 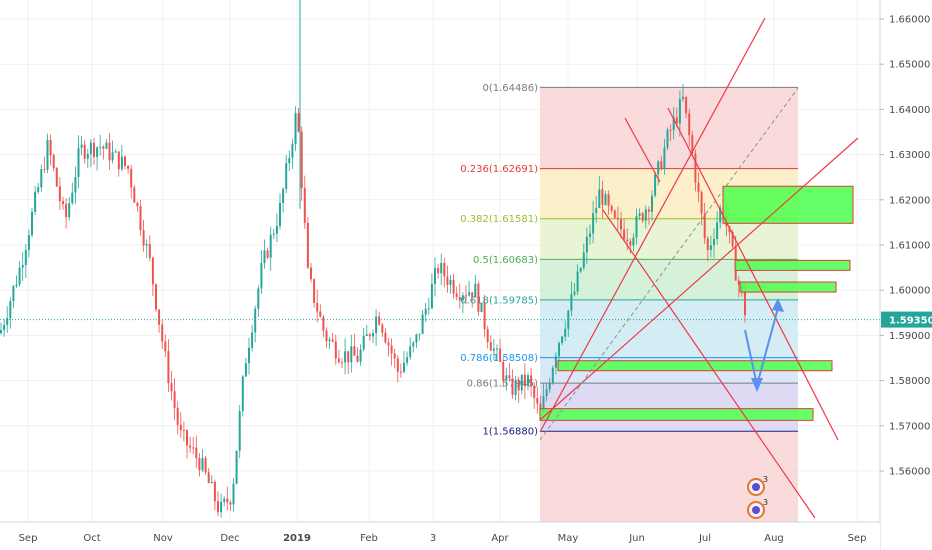 What do you see at coordinates (510, 432) in the screenshot?
I see `fib-level-label: 1(1.56880)` at bounding box center [510, 432].